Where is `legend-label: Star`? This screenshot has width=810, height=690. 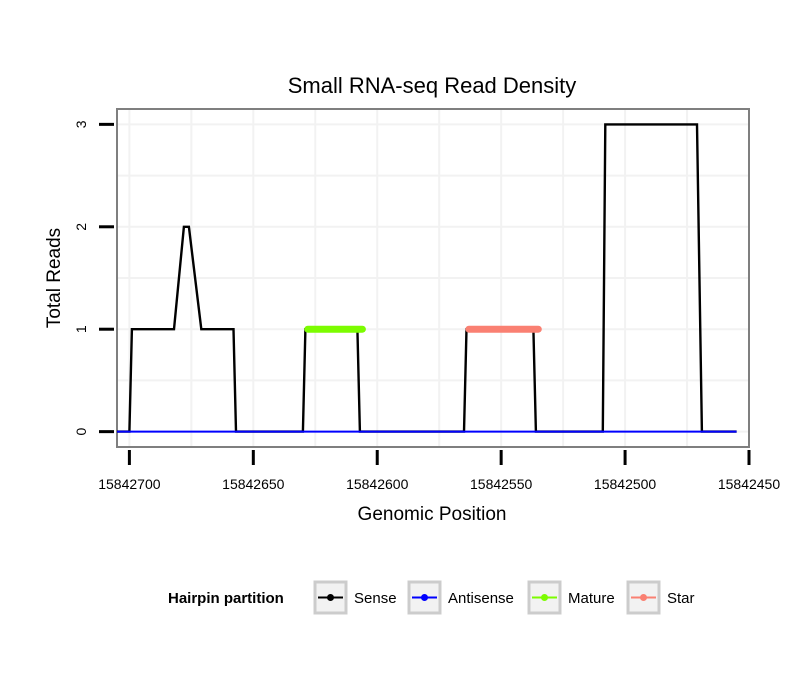 legend-label: Star is located at coordinates (681, 598).